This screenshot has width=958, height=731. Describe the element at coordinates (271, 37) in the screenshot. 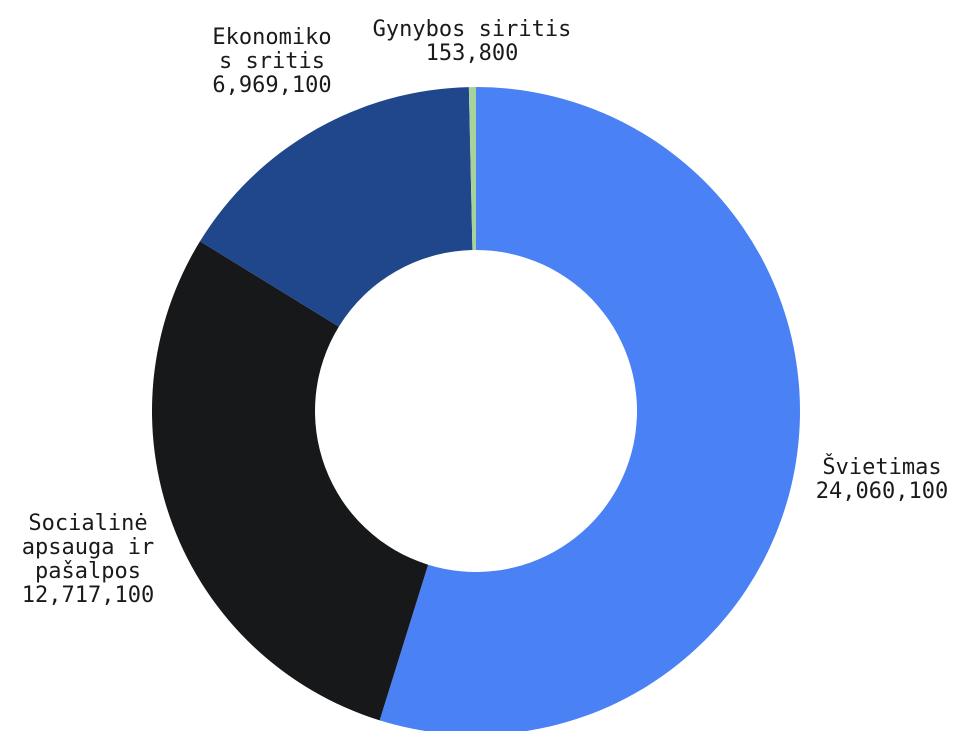

I see `slice-category-label: Ekonomiko` at that location.